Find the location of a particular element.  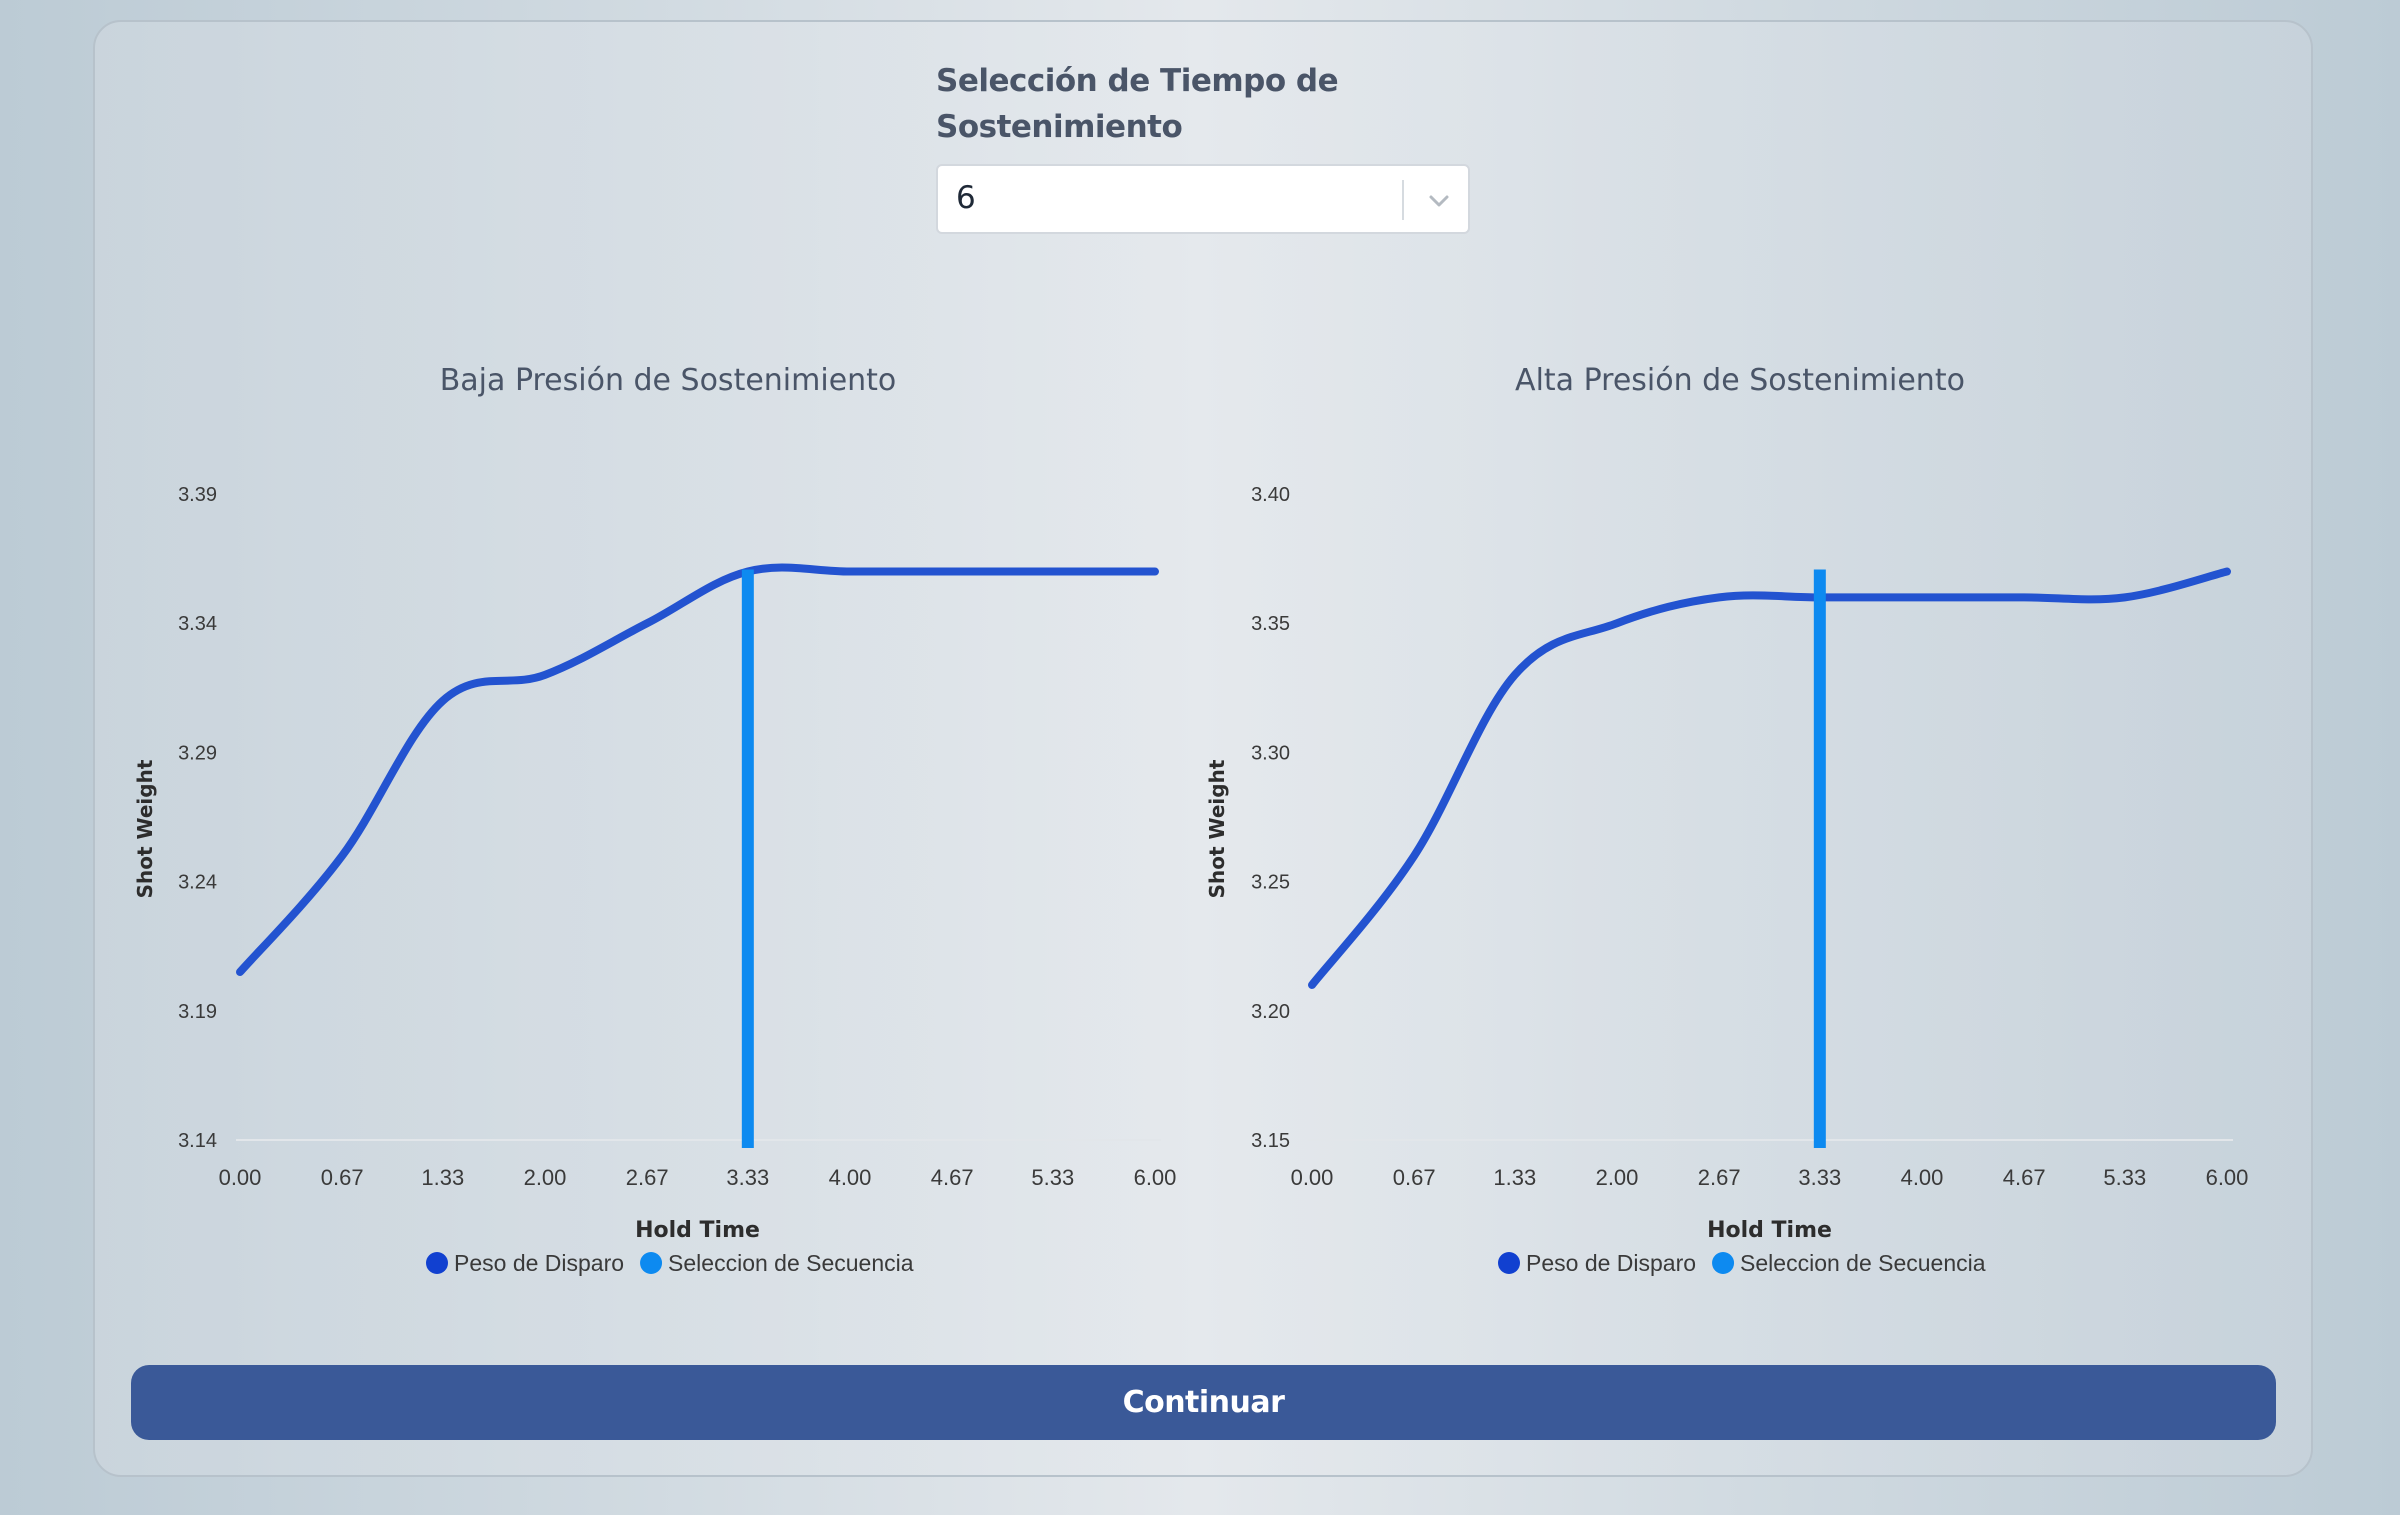

chevron-down-icon is located at coordinates (1439, 201).